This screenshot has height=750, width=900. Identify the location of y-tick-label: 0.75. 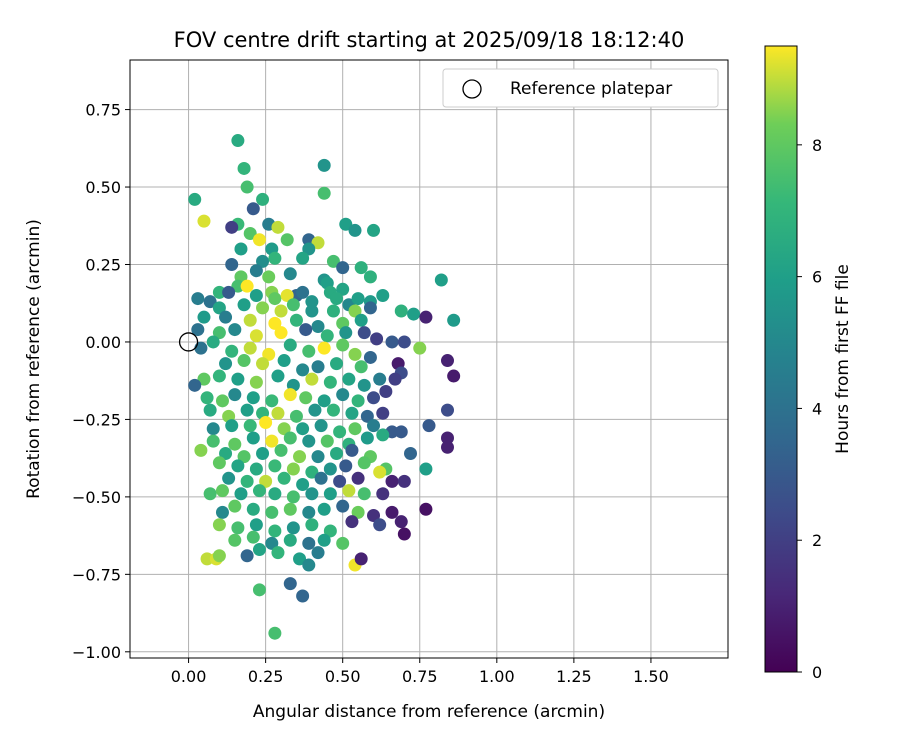
(103, 110).